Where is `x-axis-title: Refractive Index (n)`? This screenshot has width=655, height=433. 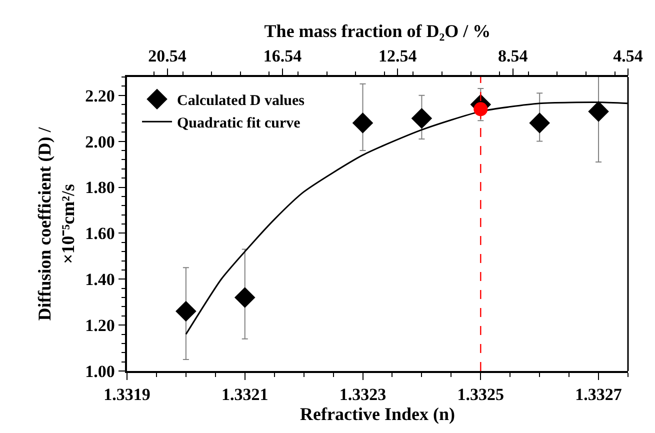
x-axis-title: Refractive Index (n) is located at coordinates (377, 414).